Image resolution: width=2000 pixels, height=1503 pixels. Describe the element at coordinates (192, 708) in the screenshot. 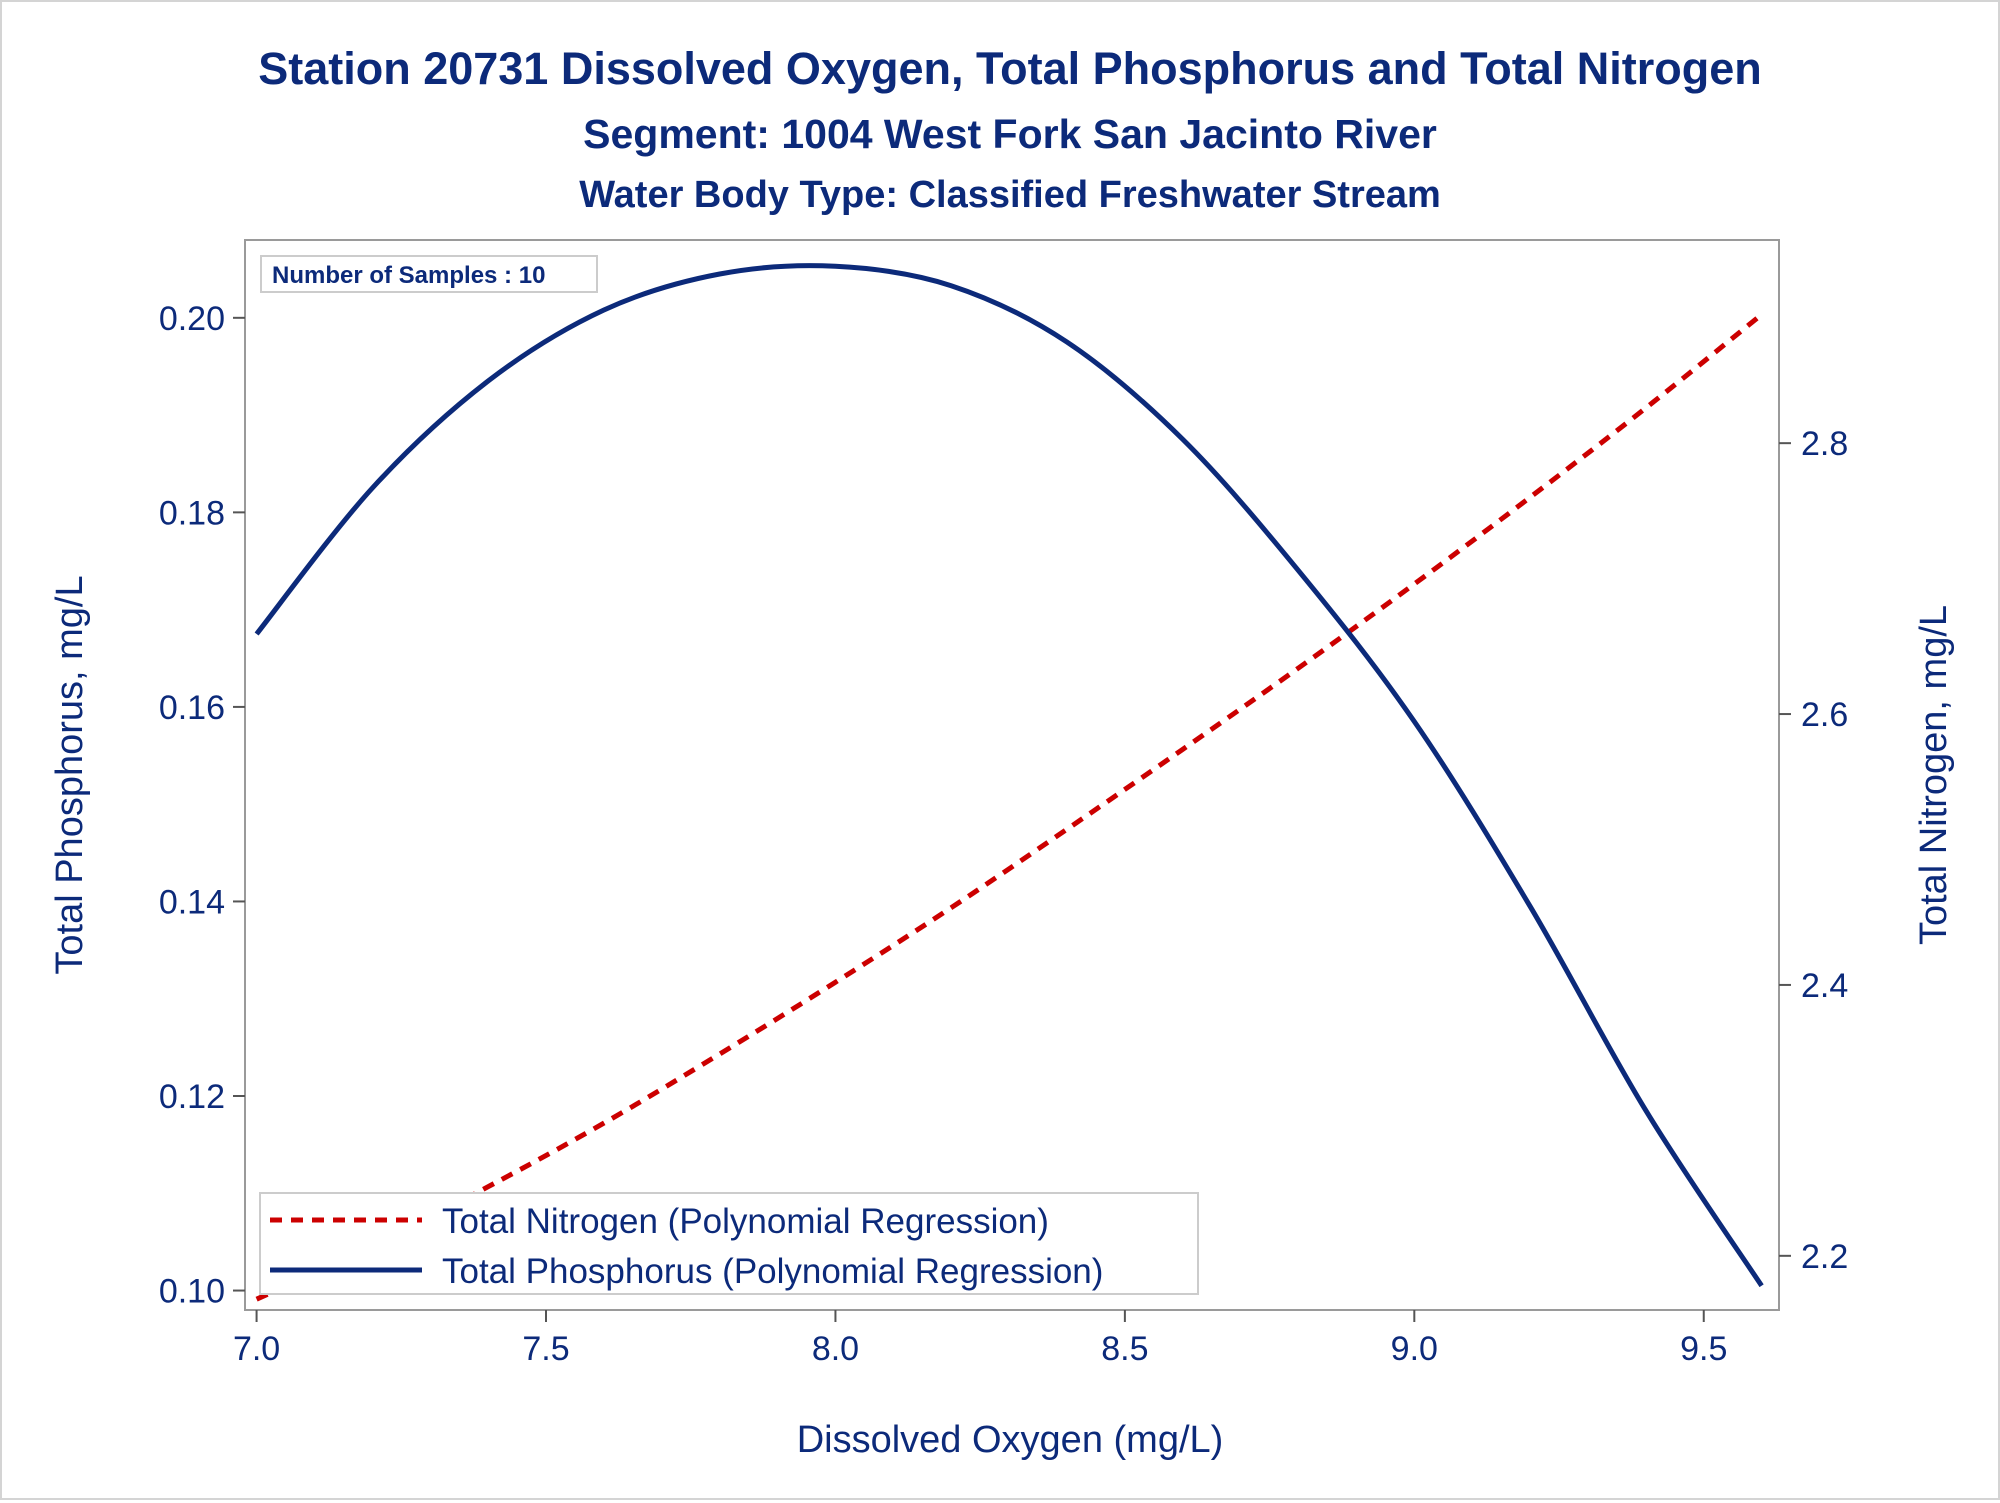

I see `y-tick-label: 0.16` at that location.